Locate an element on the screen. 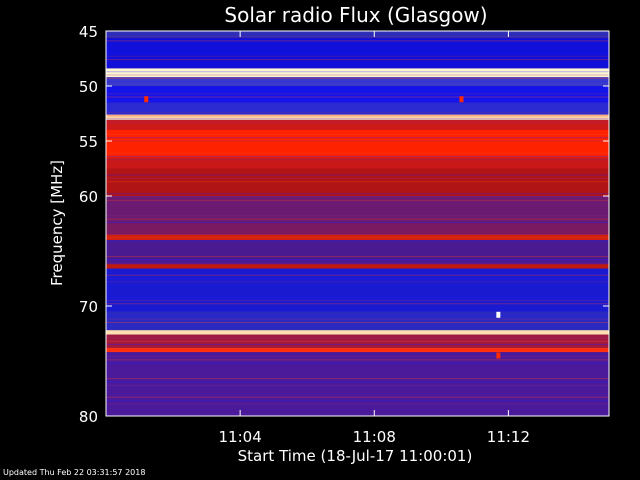  chart-title: Solar radio Flux (Glasgow) is located at coordinates (355, 15).